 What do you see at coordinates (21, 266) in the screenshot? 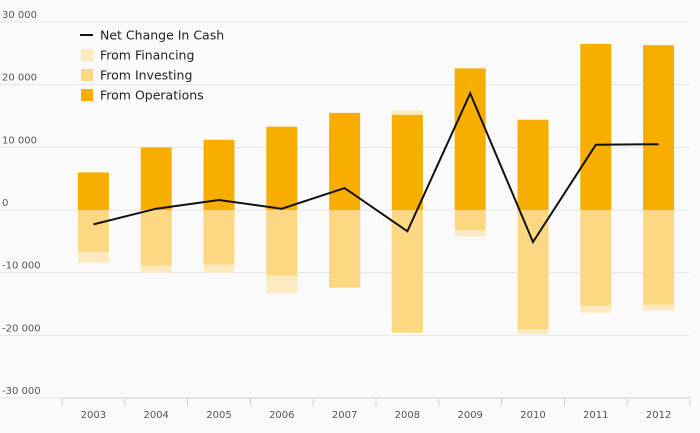
I see `y-tick-label: -10 000` at bounding box center [21, 266].